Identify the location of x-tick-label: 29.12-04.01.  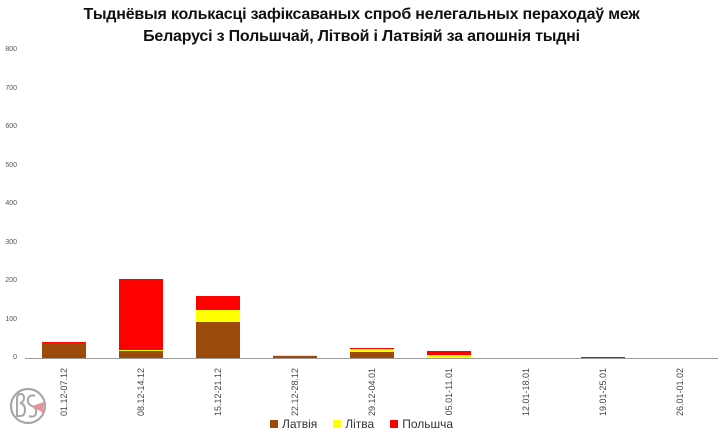
(372, 393).